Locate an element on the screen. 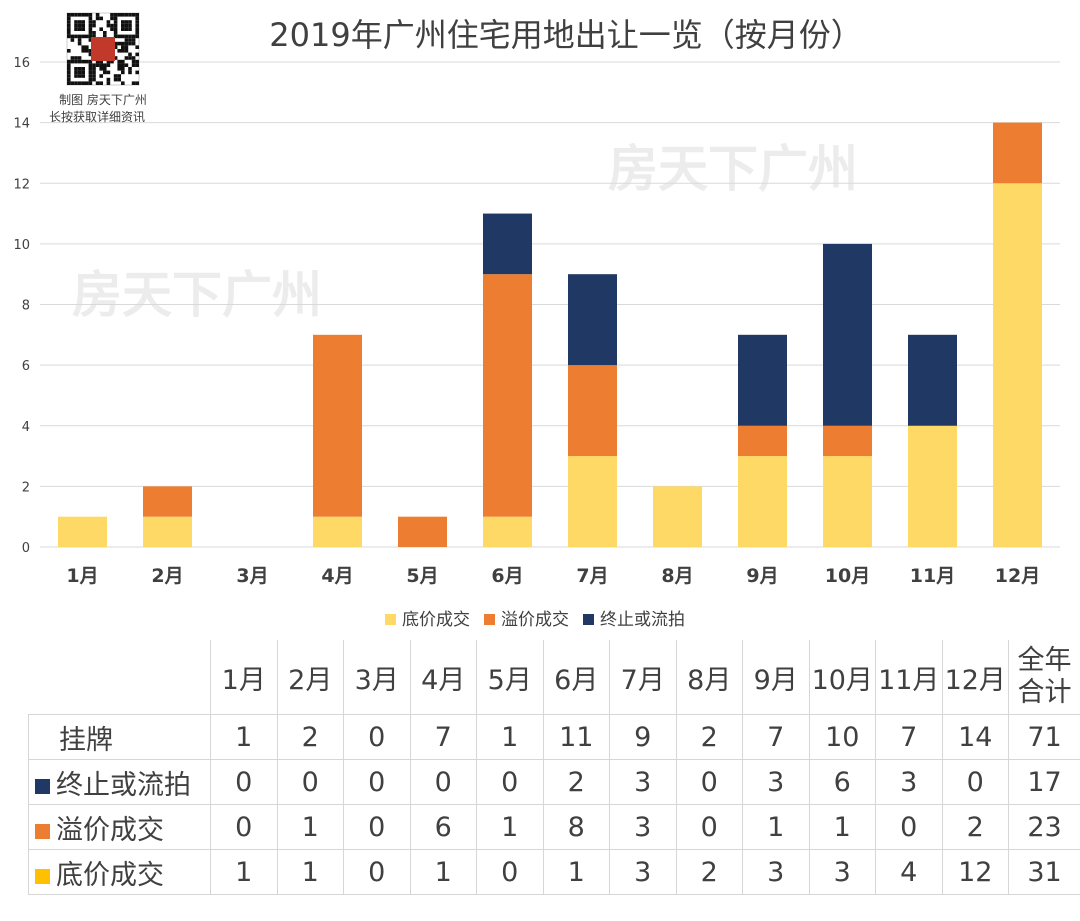 The image size is (1080, 921). y-tick-label: 16 is located at coordinates (21, 63).